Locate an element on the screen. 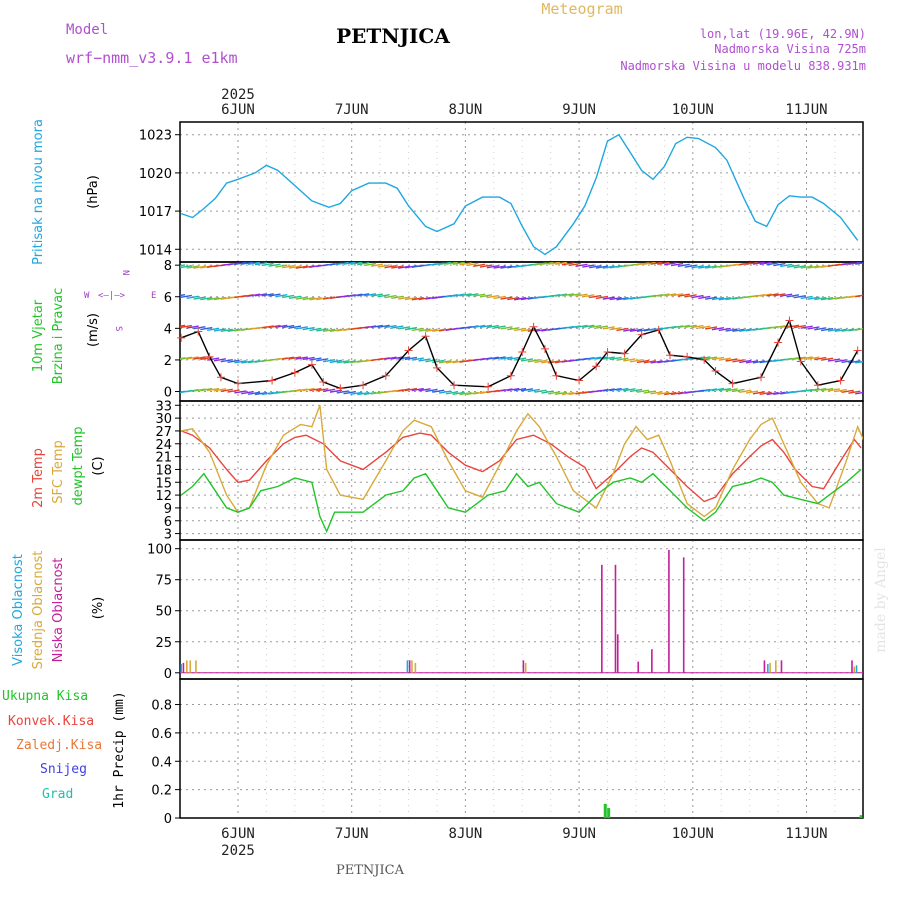  y-tick-label: 27 is located at coordinates (163, 432).